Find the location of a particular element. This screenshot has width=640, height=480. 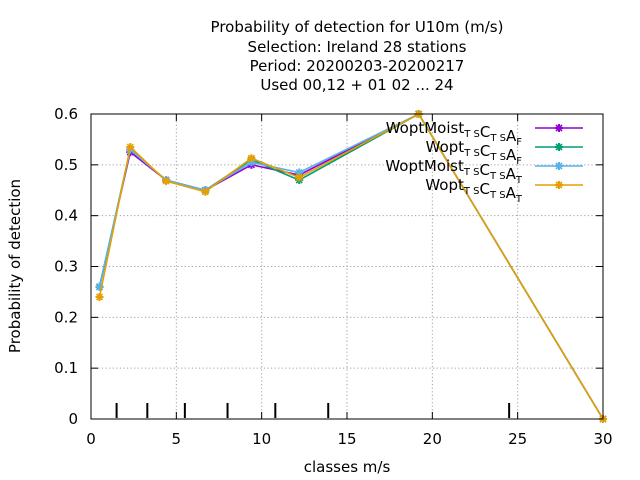

legend-item: WoptMoistT SCT SAF is located at coordinates (484, 133).